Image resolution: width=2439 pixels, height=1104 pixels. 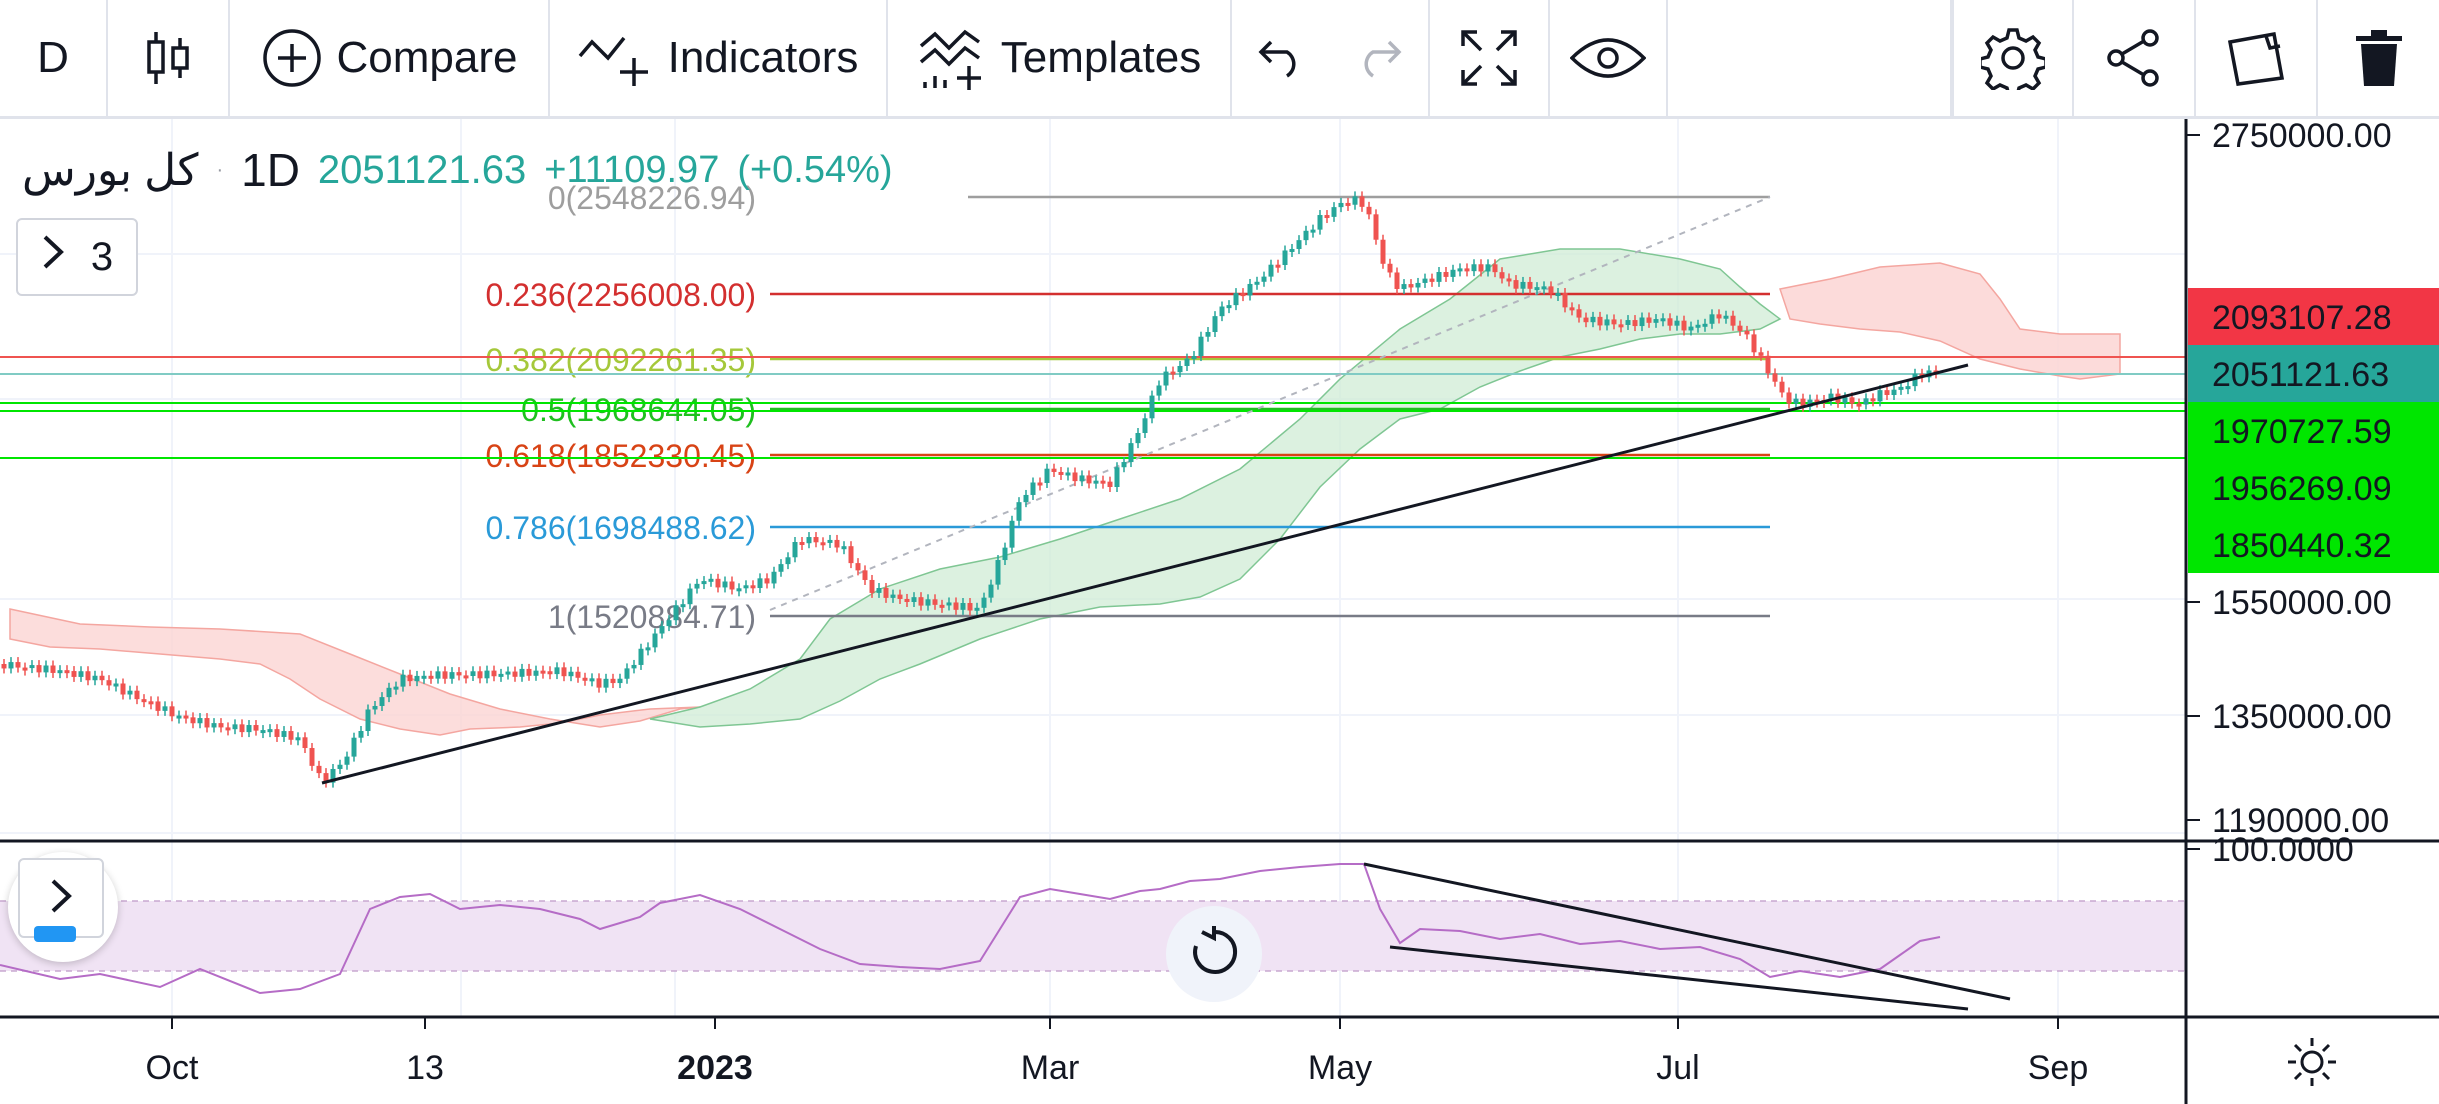 I want to click on fullscreen-button, so click(x=1490, y=58).